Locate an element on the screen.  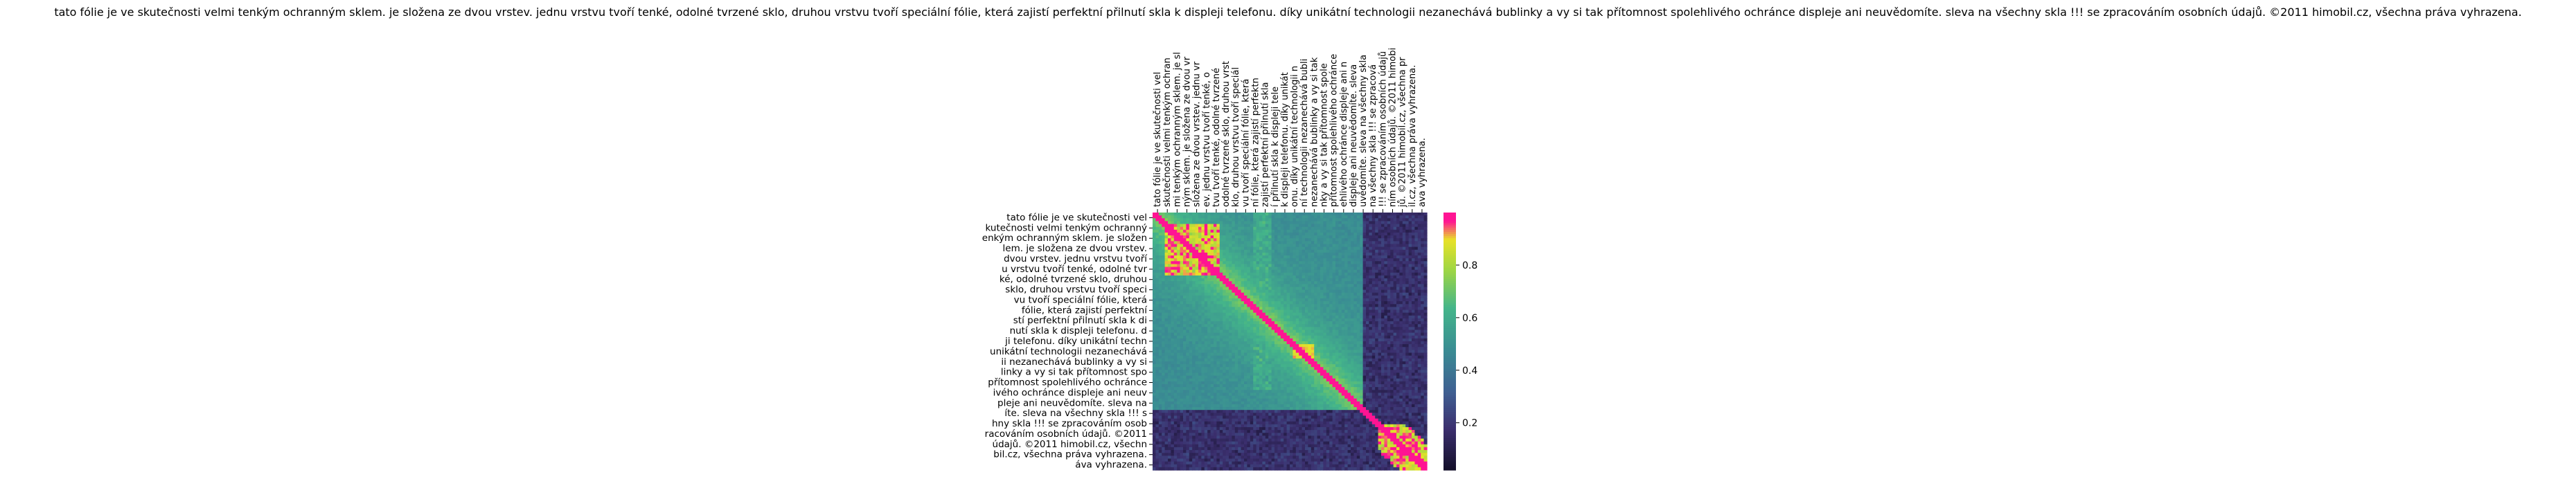
row-label: enkým ochranným sklem. je složen is located at coordinates (1064, 238).